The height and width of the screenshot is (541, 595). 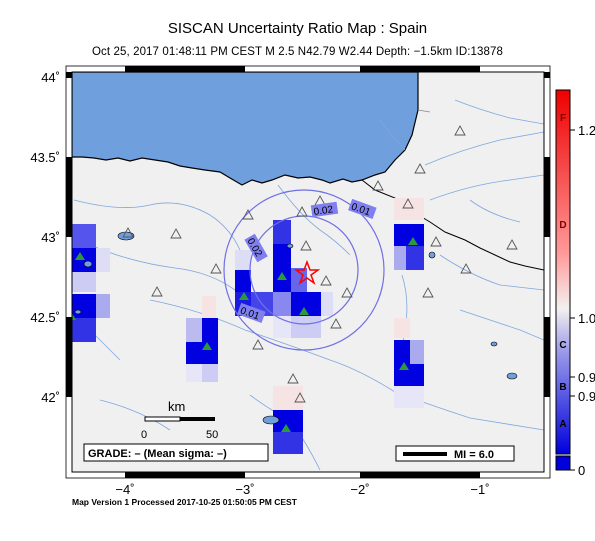 I want to click on colorbar-value: 1.2, so click(x=586, y=130).